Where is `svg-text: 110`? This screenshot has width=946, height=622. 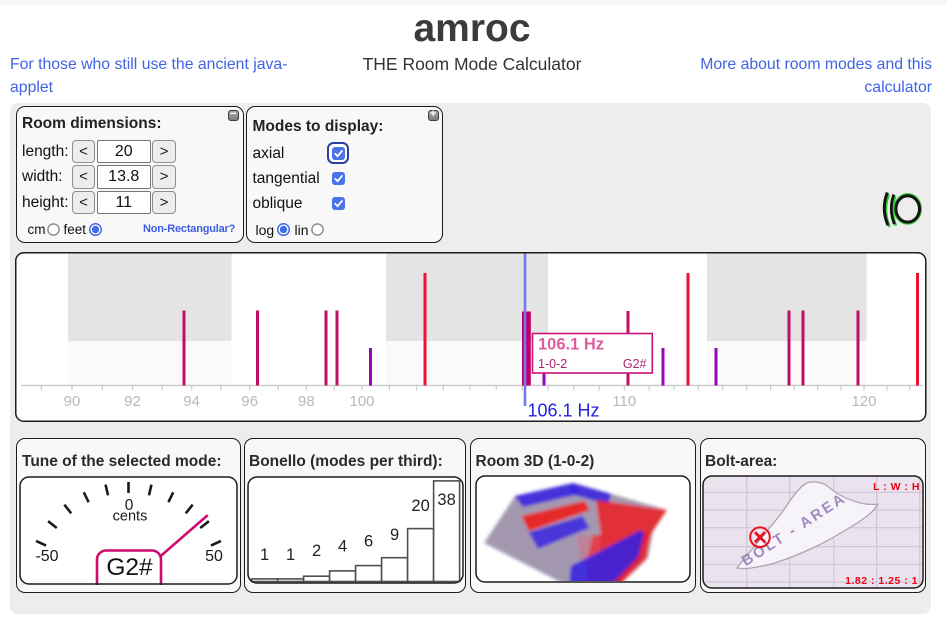 svg-text: 110 is located at coordinates (624, 401).